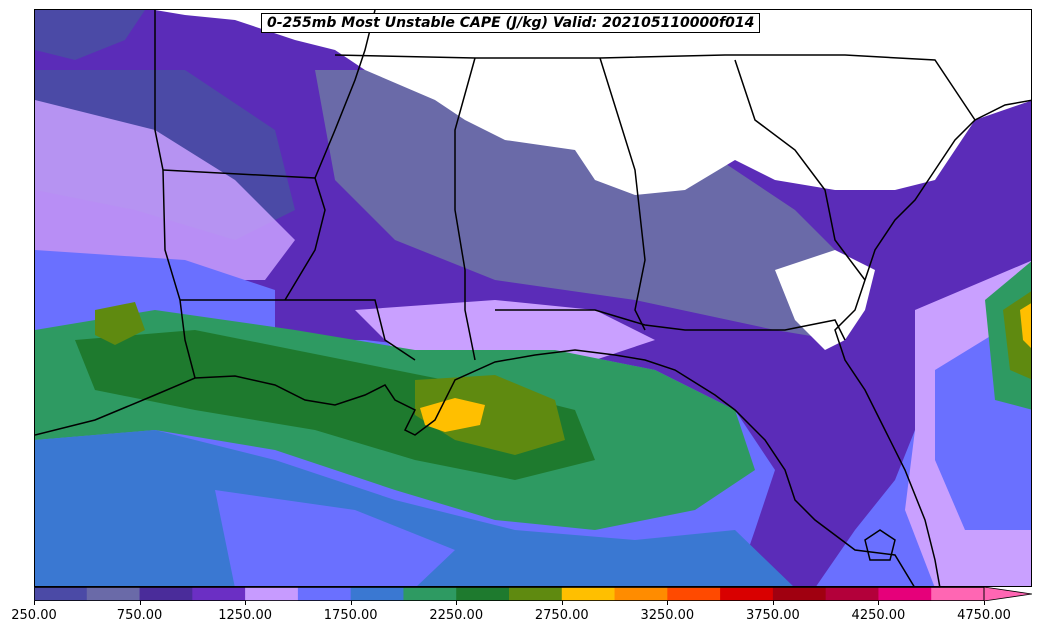 Image resolution: width=1042 pixels, height=633 pixels. I want to click on state-line-fl, so click(670, 325).